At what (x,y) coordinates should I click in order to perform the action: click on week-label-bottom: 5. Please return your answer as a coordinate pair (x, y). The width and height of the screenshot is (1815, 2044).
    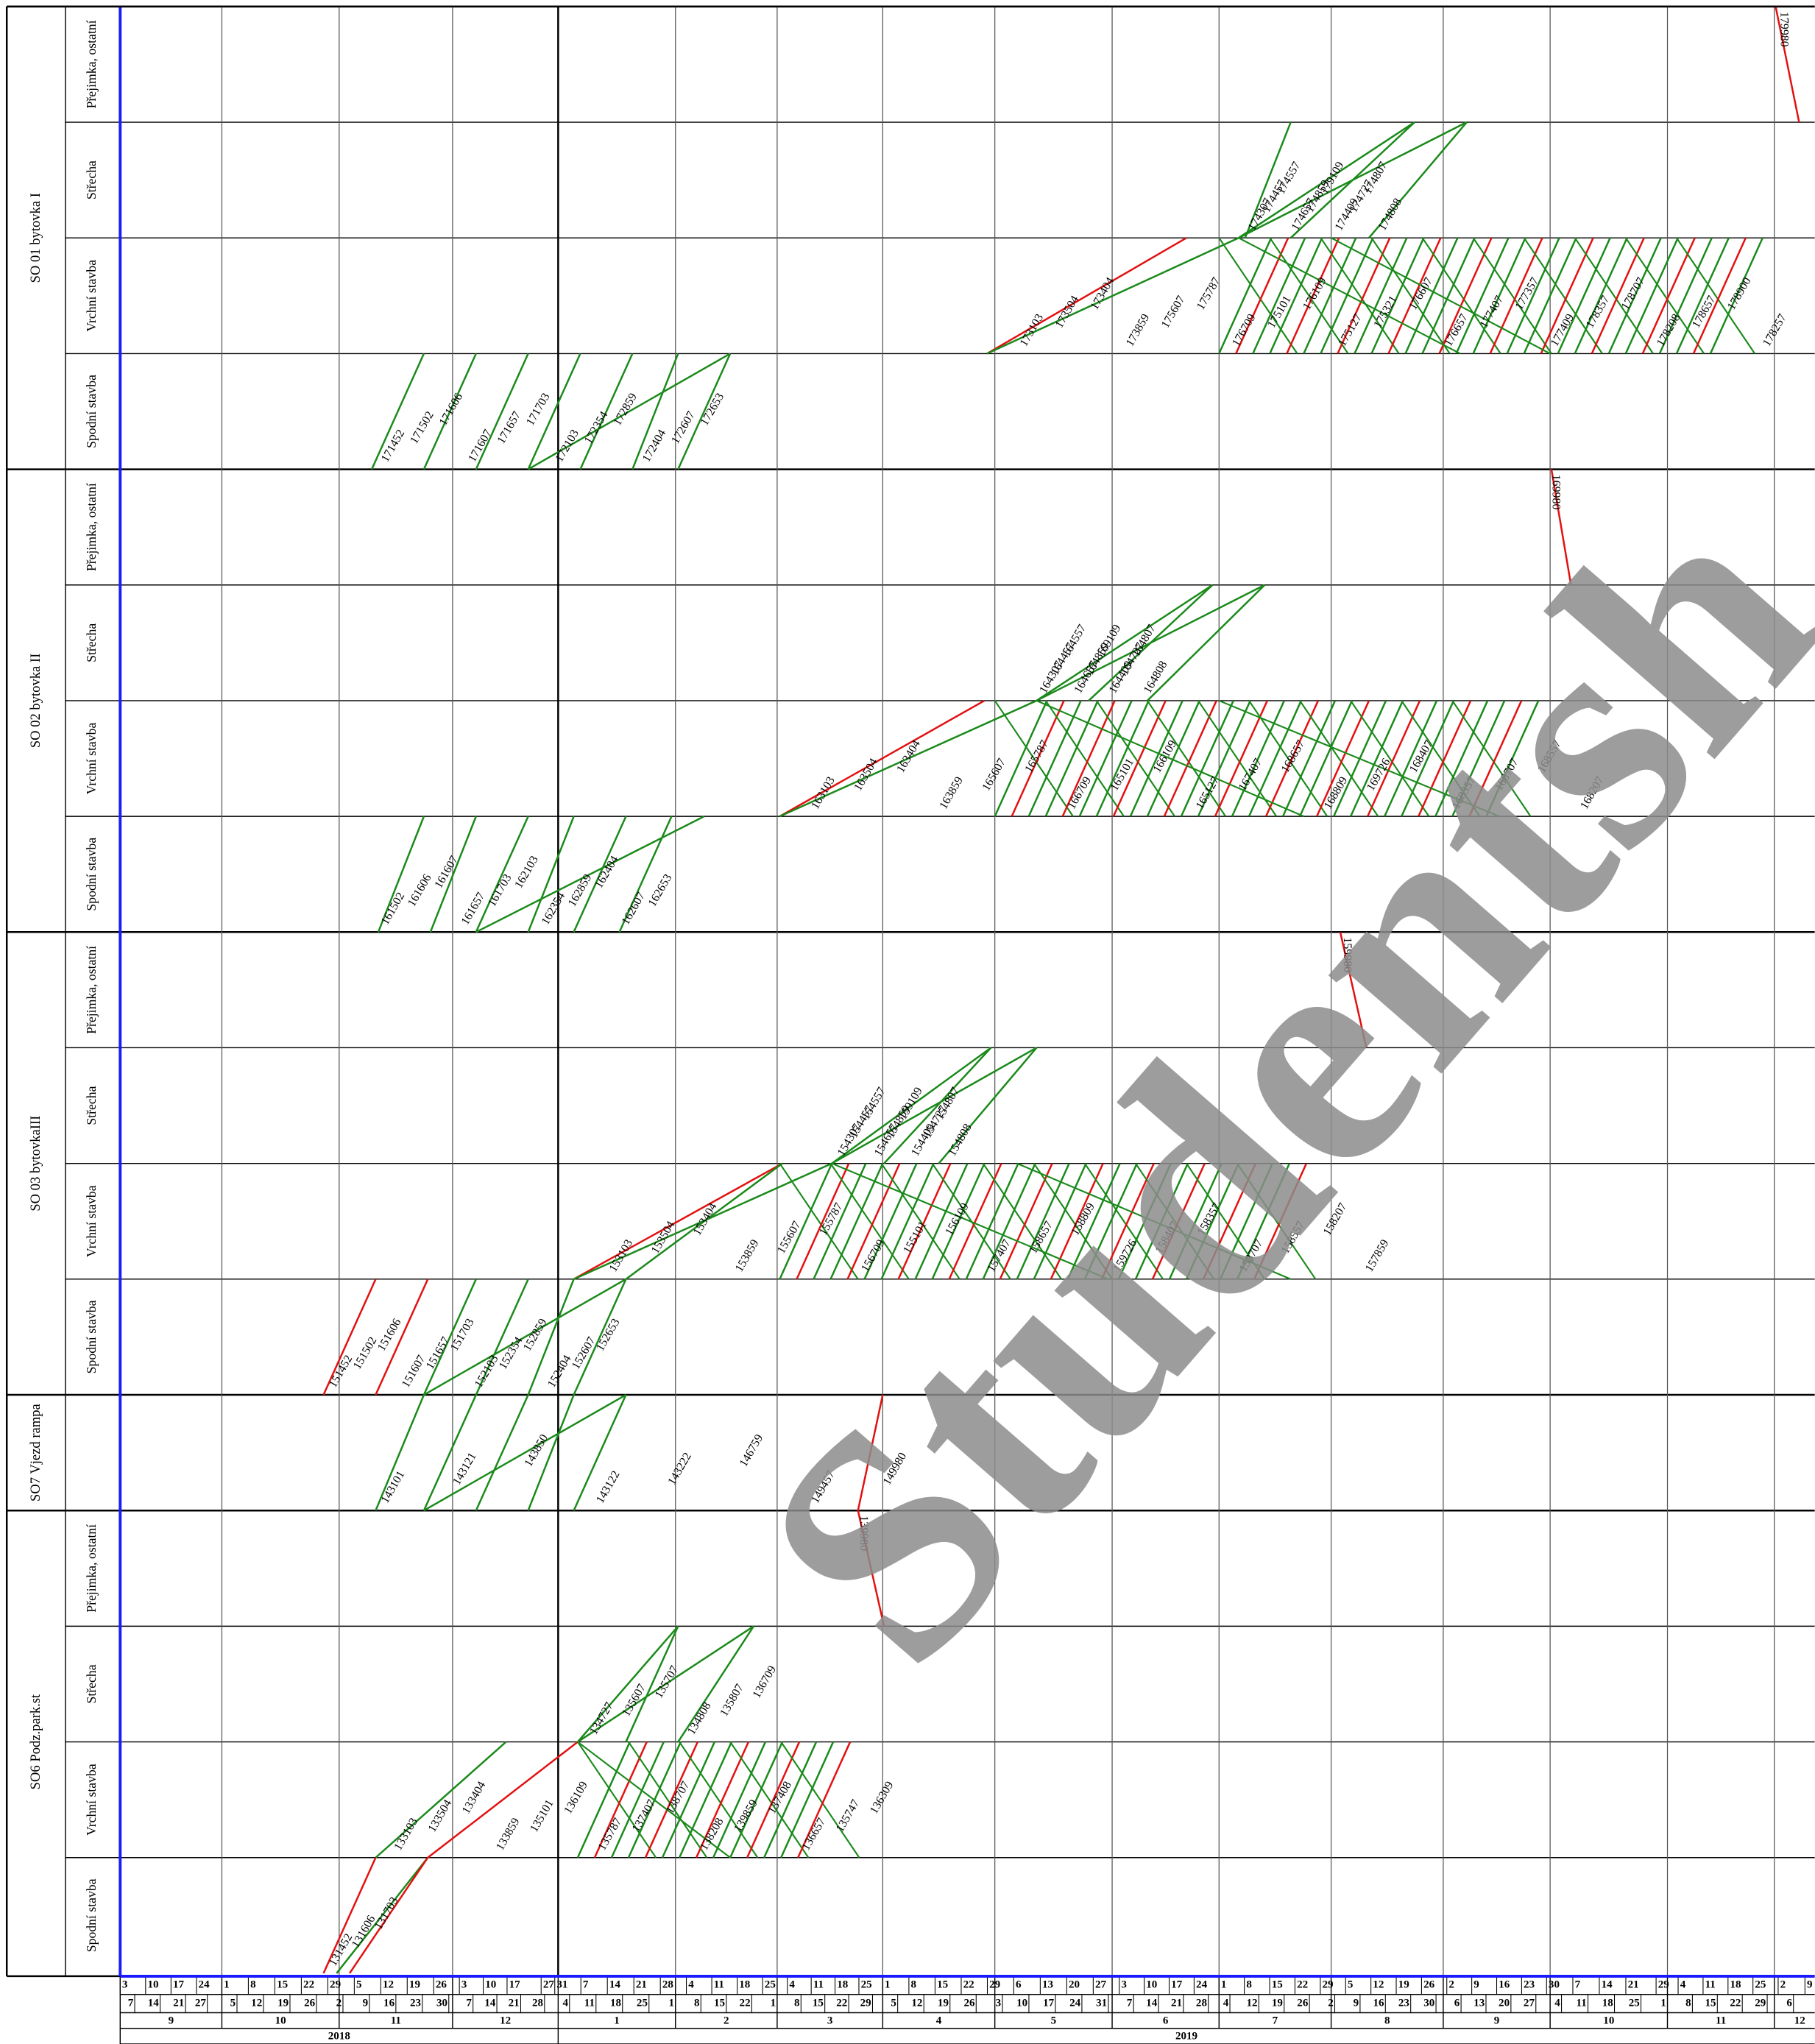
    Looking at the image, I should click on (893, 2003).